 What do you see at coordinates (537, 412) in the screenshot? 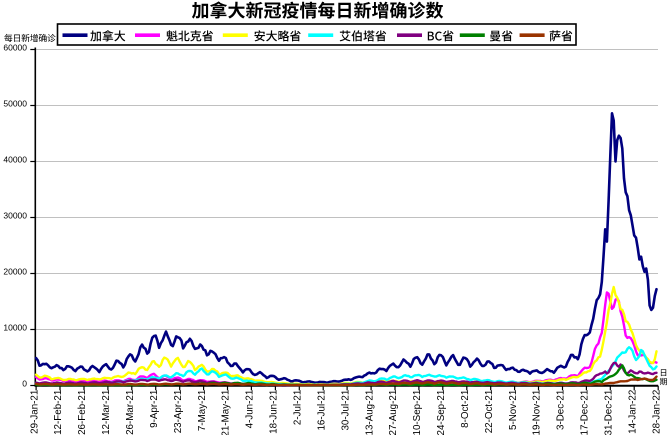
I see `svg-text: 19-Nov-21` at bounding box center [537, 412].